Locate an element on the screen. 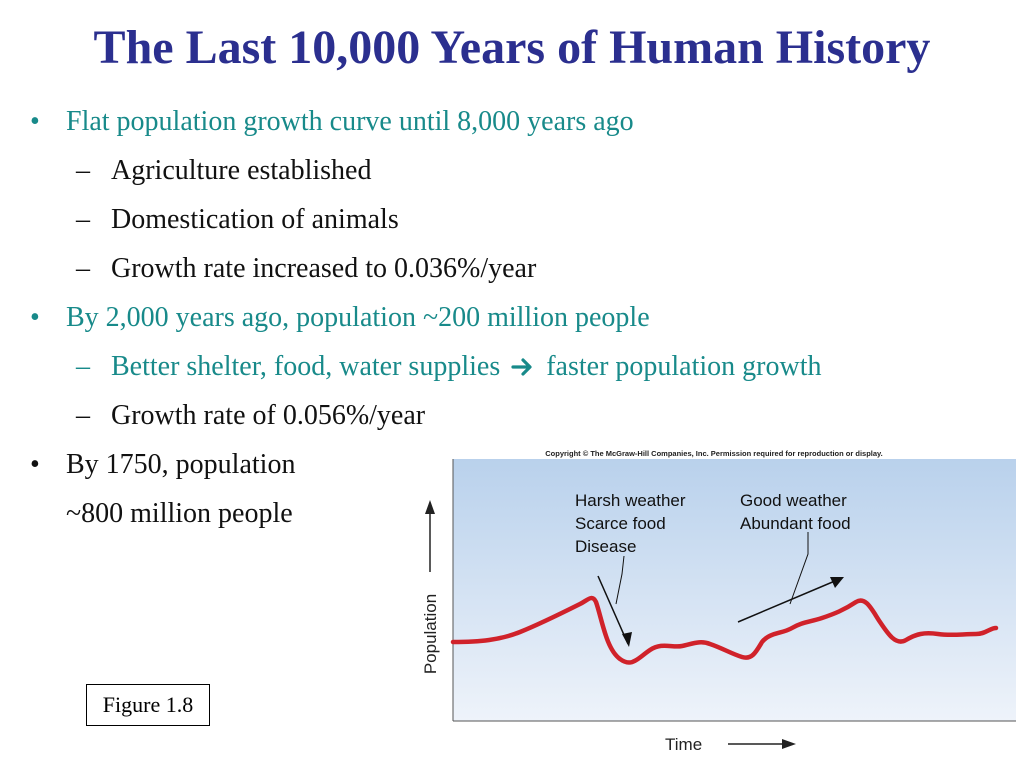  sub-bullet-item: Growth rate of 0.056%/year is located at coordinates (268, 415).